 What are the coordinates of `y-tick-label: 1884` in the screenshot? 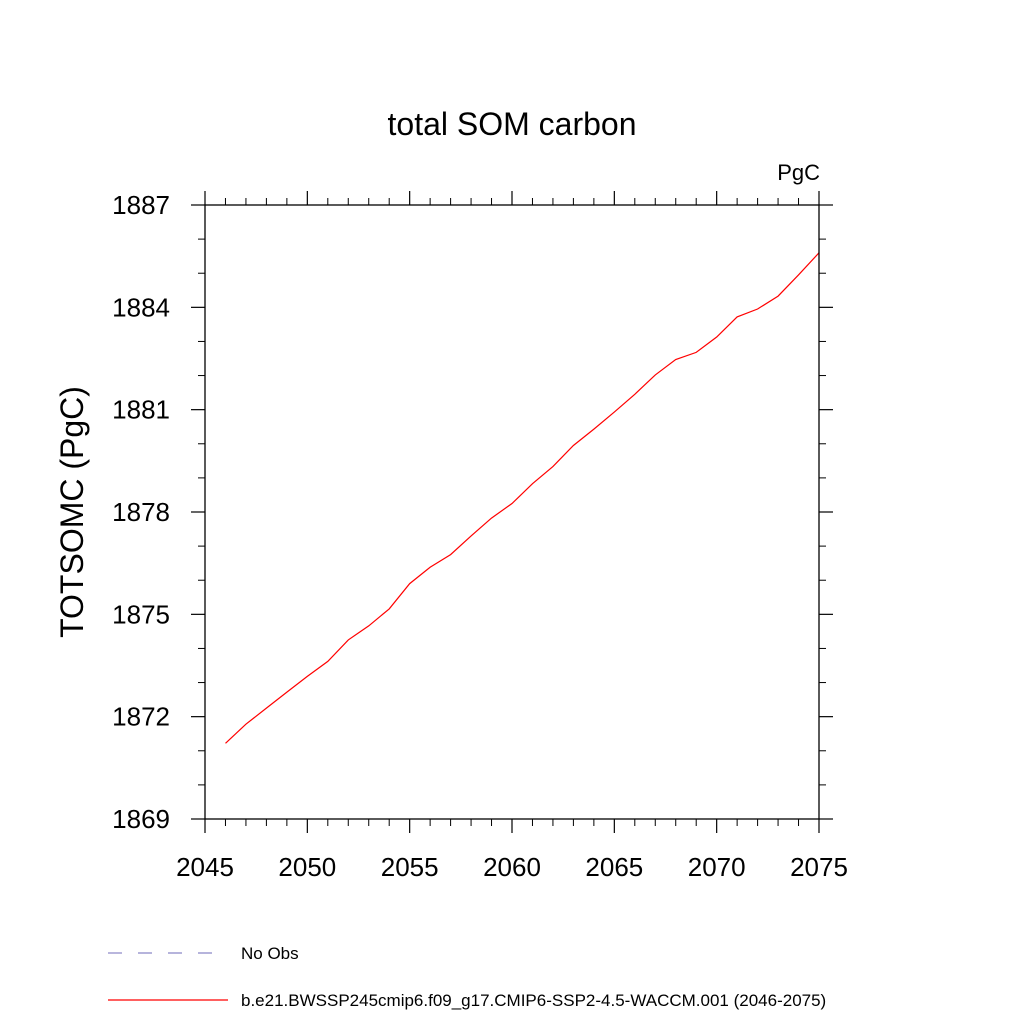 It's located at (141, 307).